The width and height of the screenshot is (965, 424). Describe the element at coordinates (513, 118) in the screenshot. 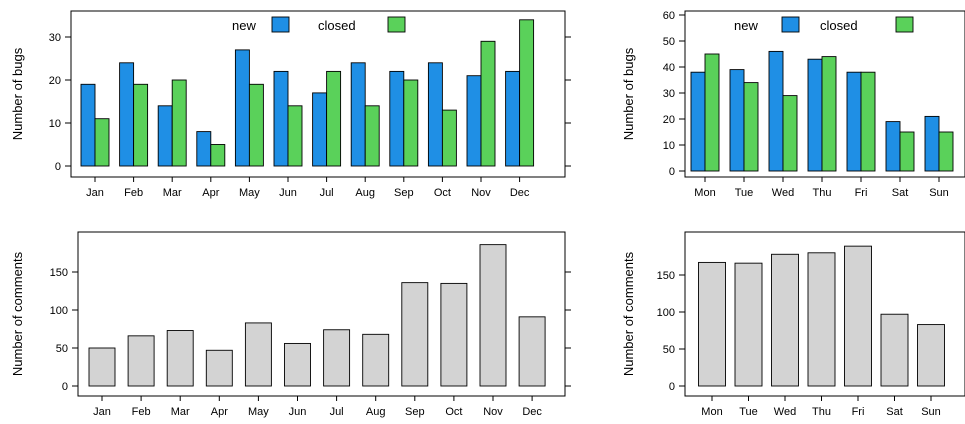

I see `bar-new-Dec` at that location.